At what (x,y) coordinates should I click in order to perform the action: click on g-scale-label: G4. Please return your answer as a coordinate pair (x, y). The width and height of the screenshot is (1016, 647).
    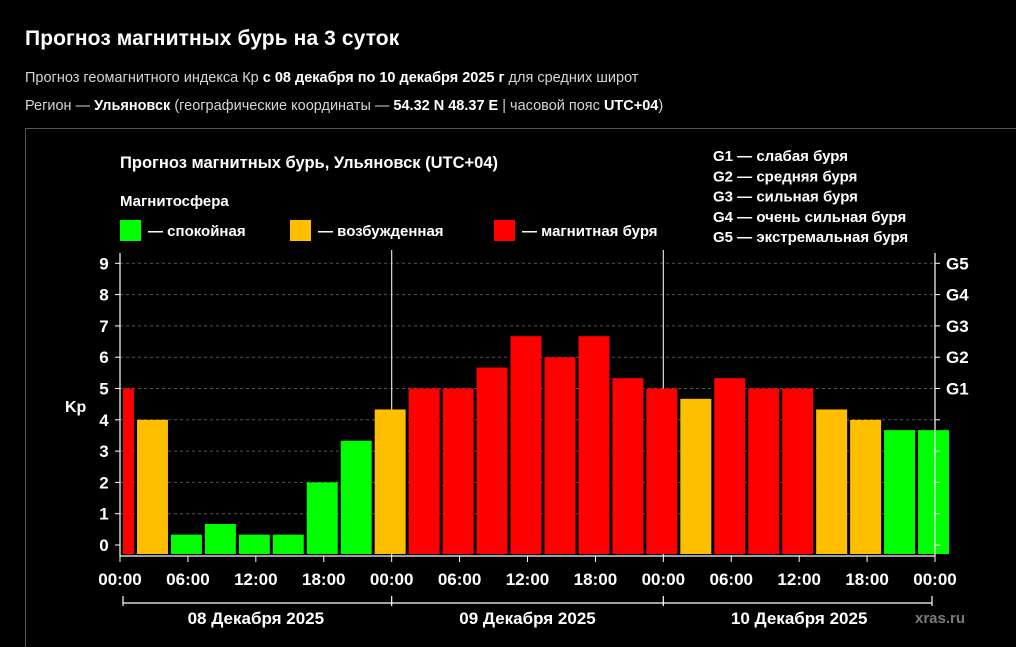
    Looking at the image, I should click on (957, 295).